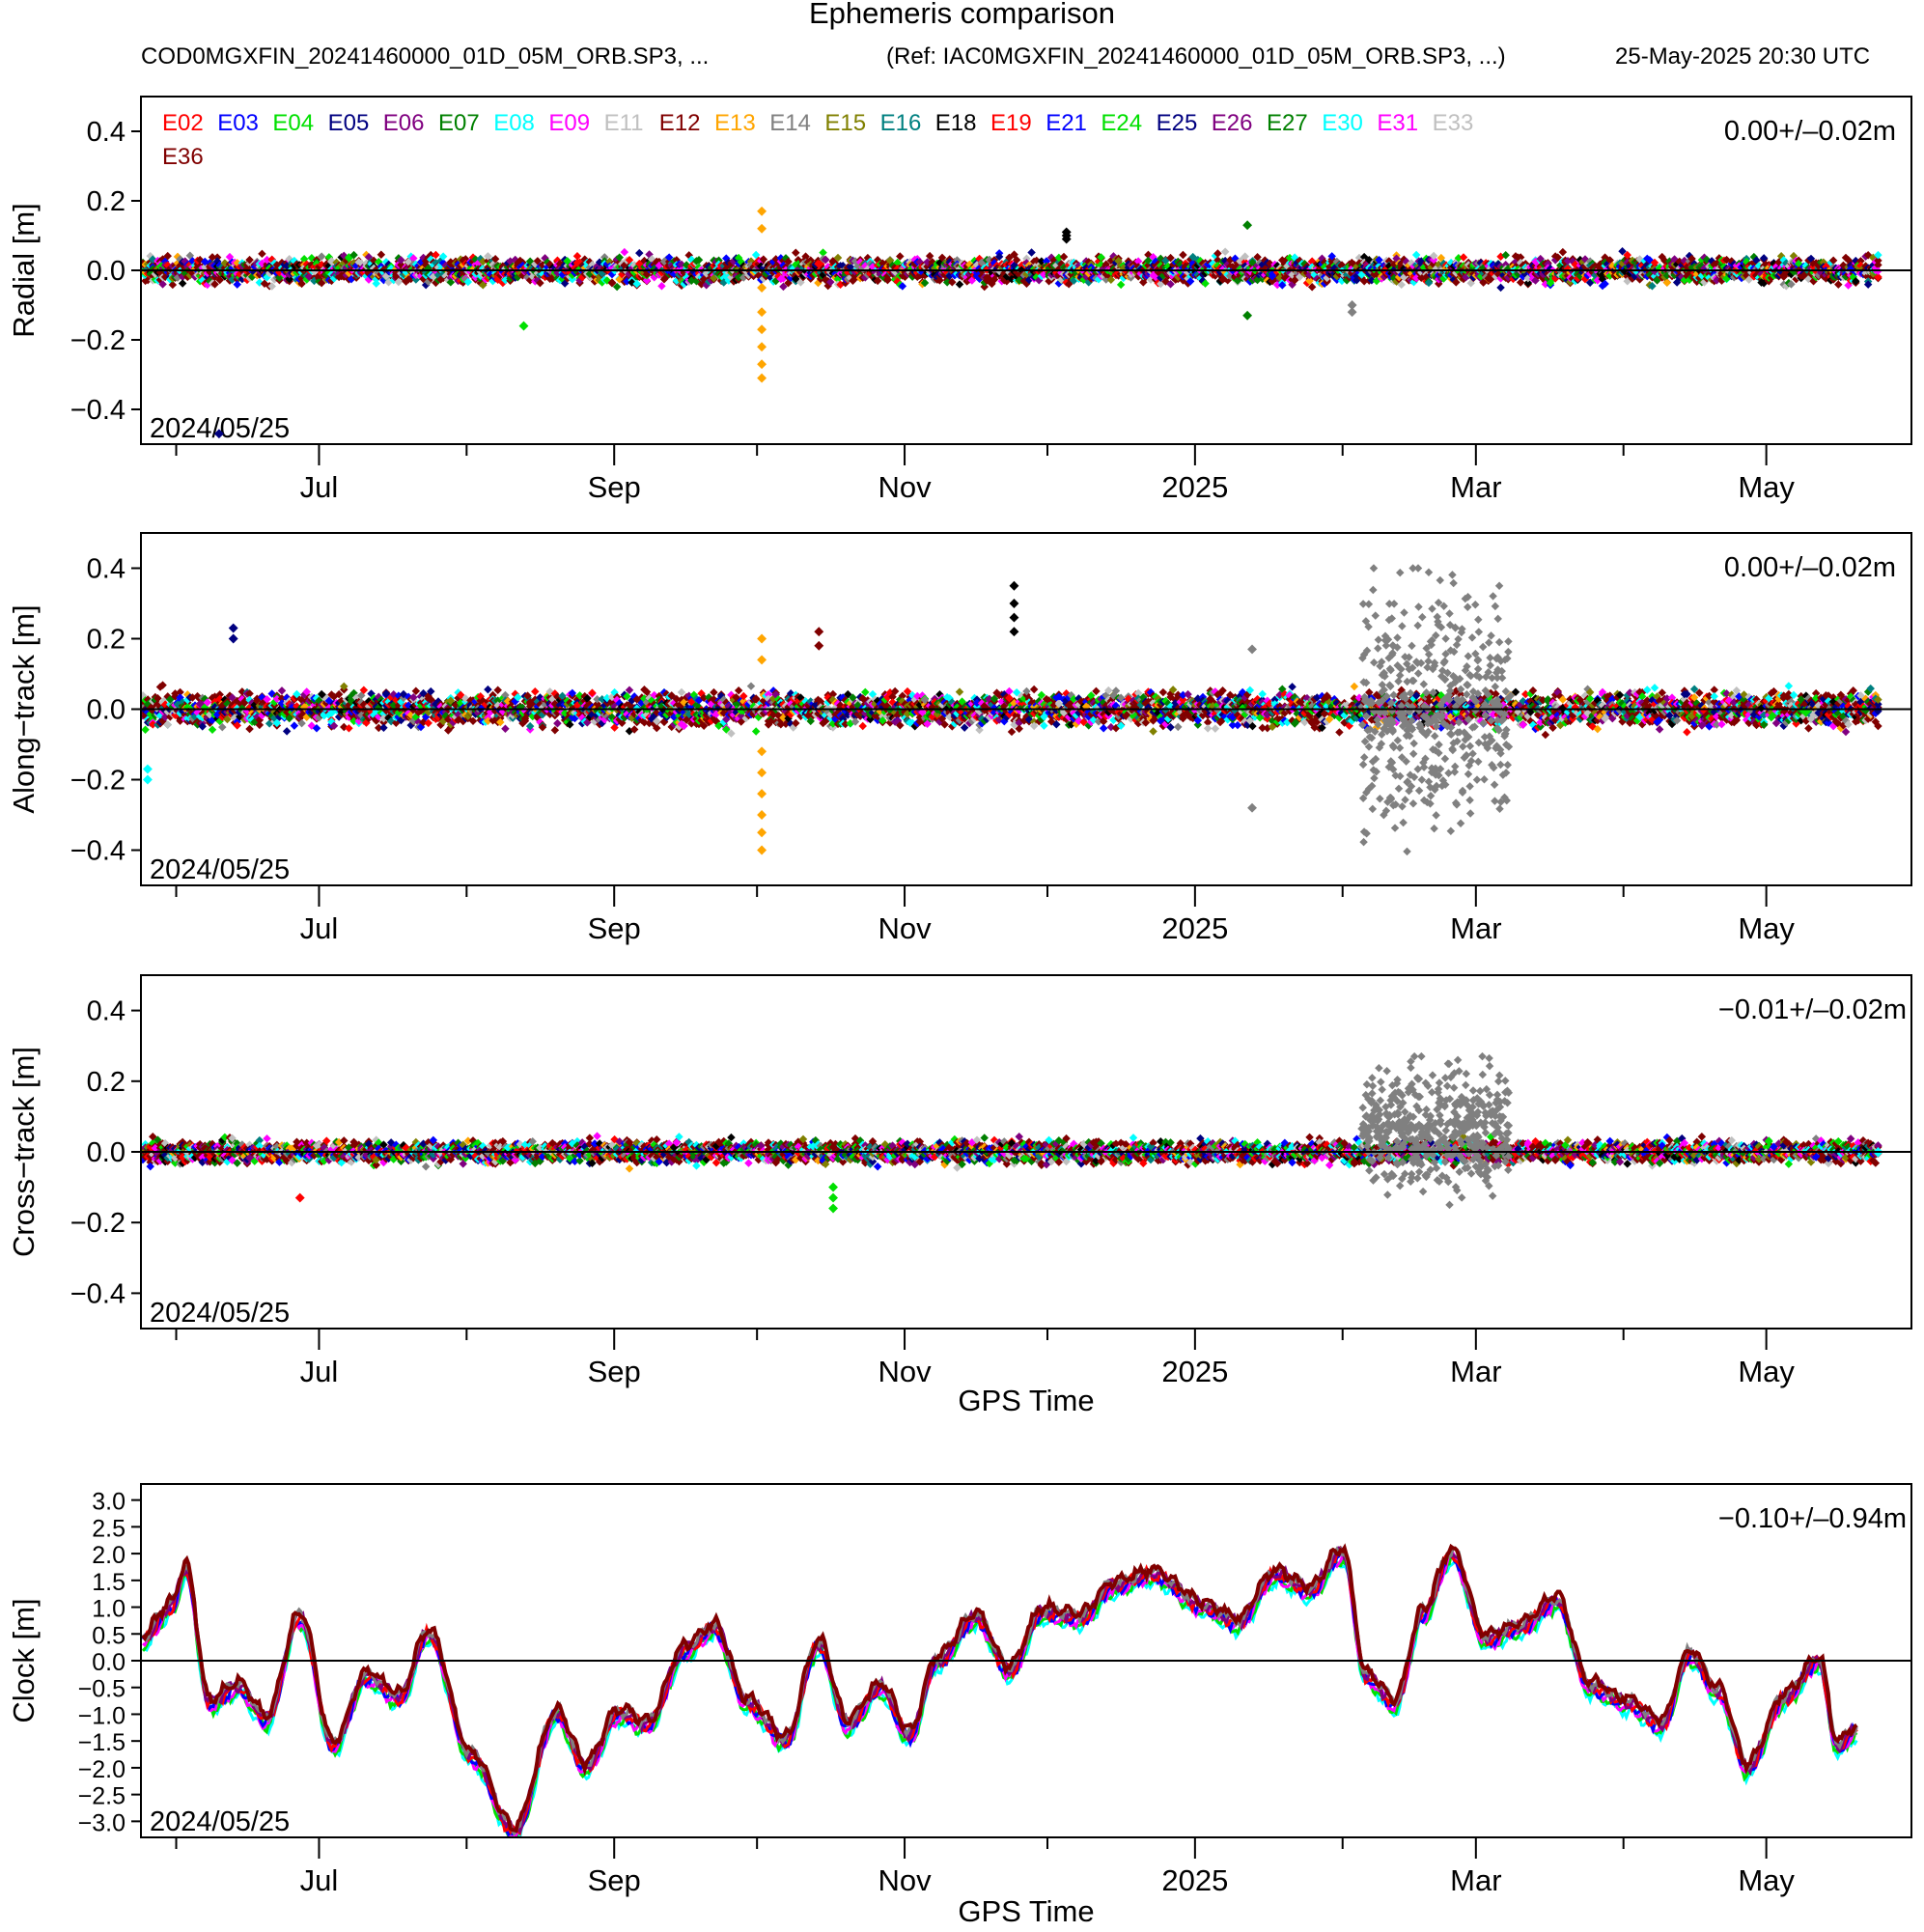  Describe the element at coordinates (1453, 123) in the screenshot. I see `legend-entry-e33: E33` at that location.